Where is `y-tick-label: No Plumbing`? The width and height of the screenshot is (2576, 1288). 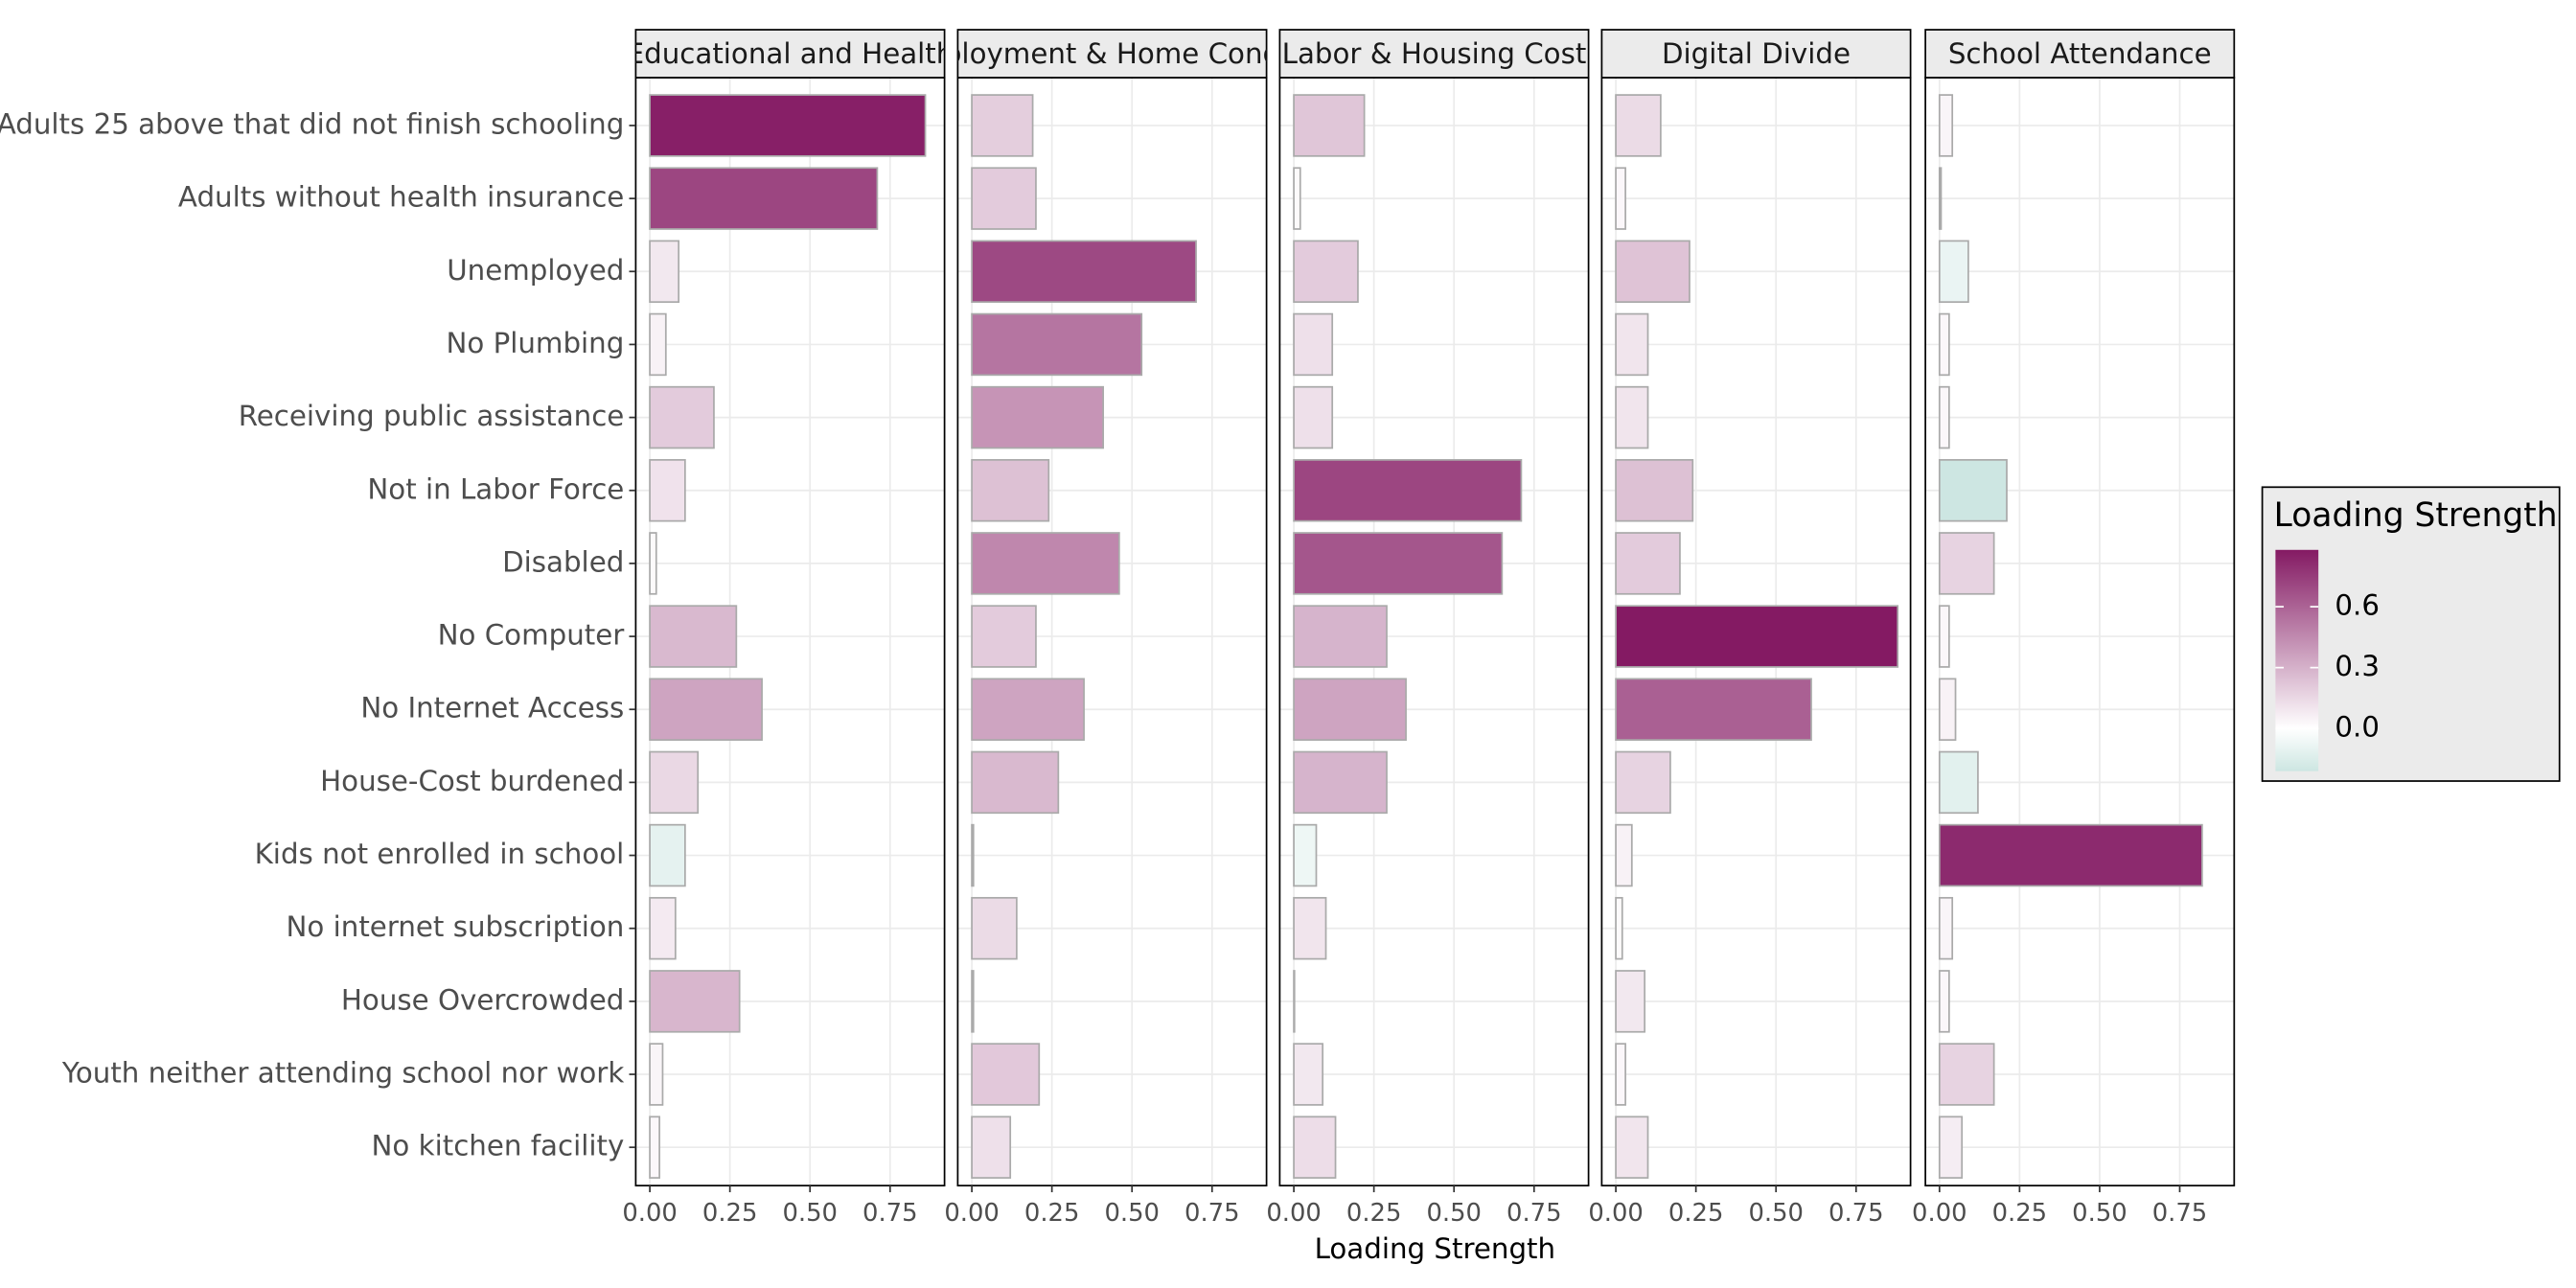
y-tick-label: No Plumbing is located at coordinates (535, 343).